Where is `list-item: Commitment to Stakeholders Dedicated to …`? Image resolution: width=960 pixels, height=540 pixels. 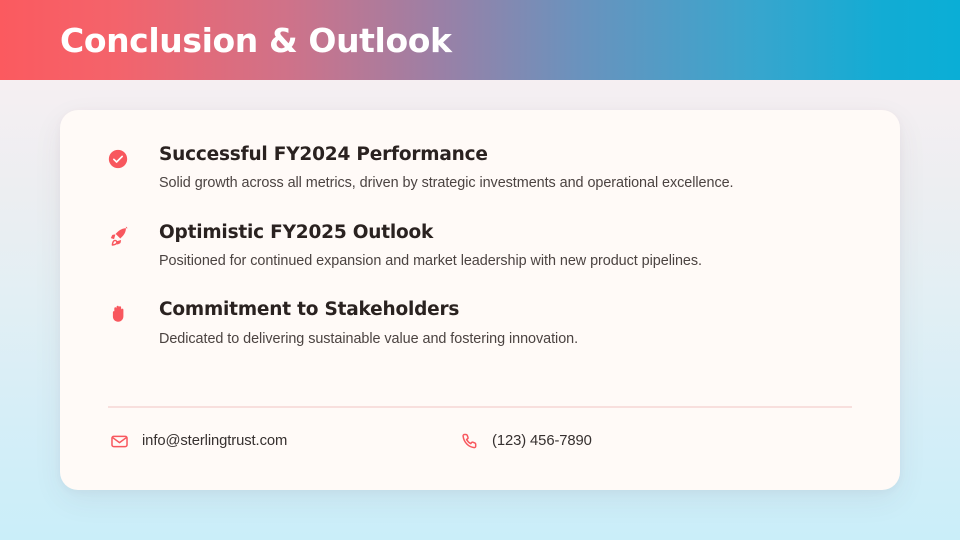
list-item: Commitment to Stakeholders Dedicated to … is located at coordinates (480, 324).